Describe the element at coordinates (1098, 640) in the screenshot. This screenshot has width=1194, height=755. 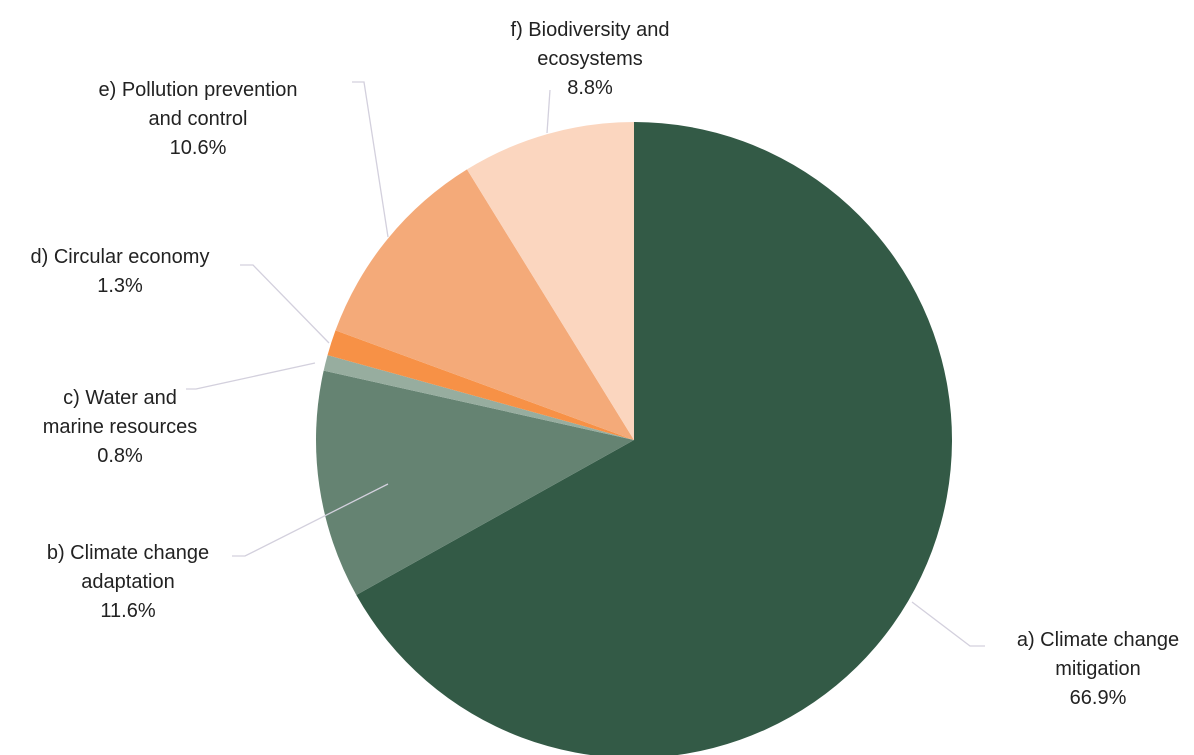
I see `slice-name-line: a) Climate change` at that location.